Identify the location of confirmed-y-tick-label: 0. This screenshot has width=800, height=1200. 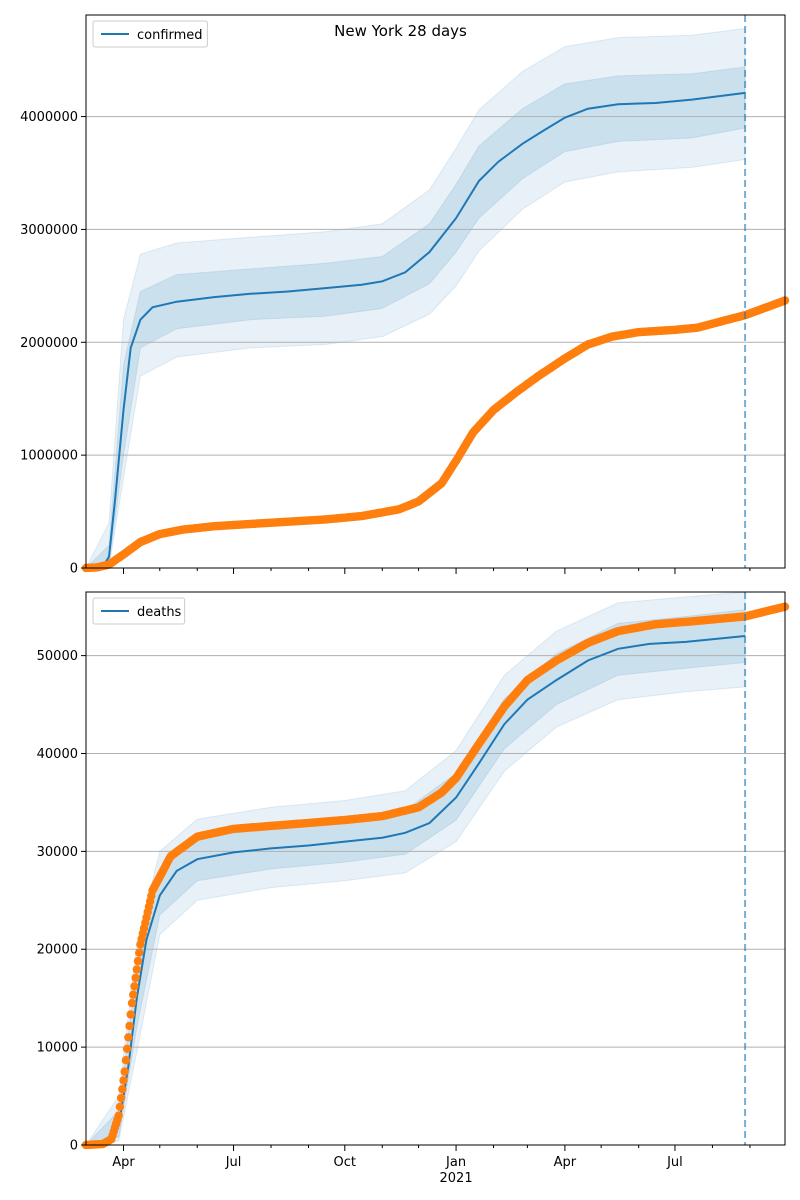
(74, 569).